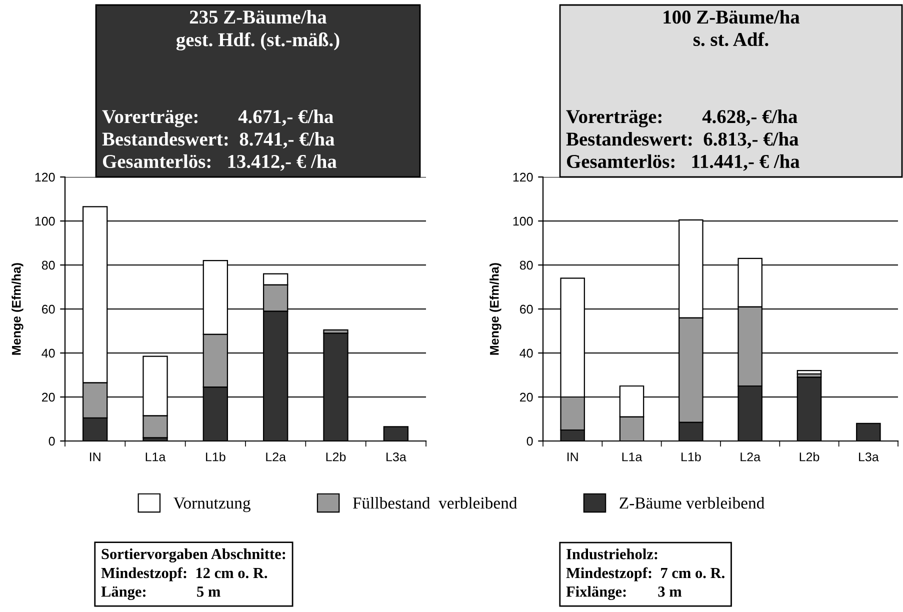 The height and width of the screenshot is (612, 903). What do you see at coordinates (683, 140) in the screenshot?
I see `chart-subtitle: Vorerträge: 4.628,- €/ha Bestandeswert: 6.813,- €/ha Gesamterlös: 11.441,- € /ha` at bounding box center [683, 140].